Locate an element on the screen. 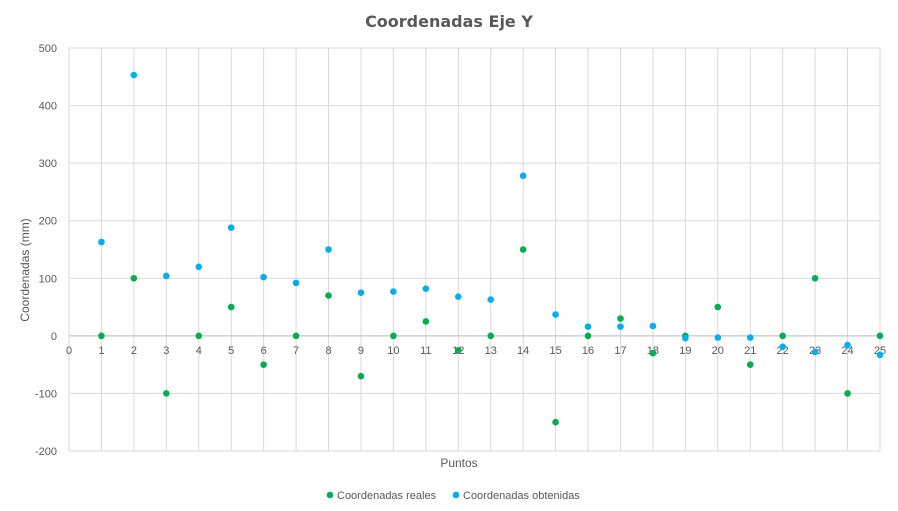 The image size is (898, 511). chart-title: Coordenadas Eje Y is located at coordinates (449, 21).